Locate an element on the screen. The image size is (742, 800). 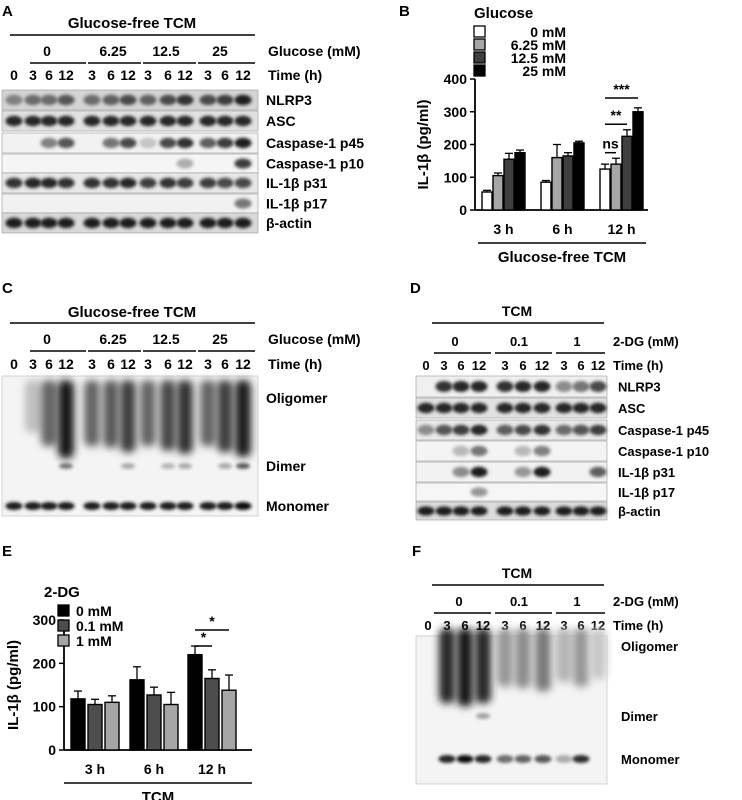
panel-c-time-8: 6 is located at coordinates (168, 364).